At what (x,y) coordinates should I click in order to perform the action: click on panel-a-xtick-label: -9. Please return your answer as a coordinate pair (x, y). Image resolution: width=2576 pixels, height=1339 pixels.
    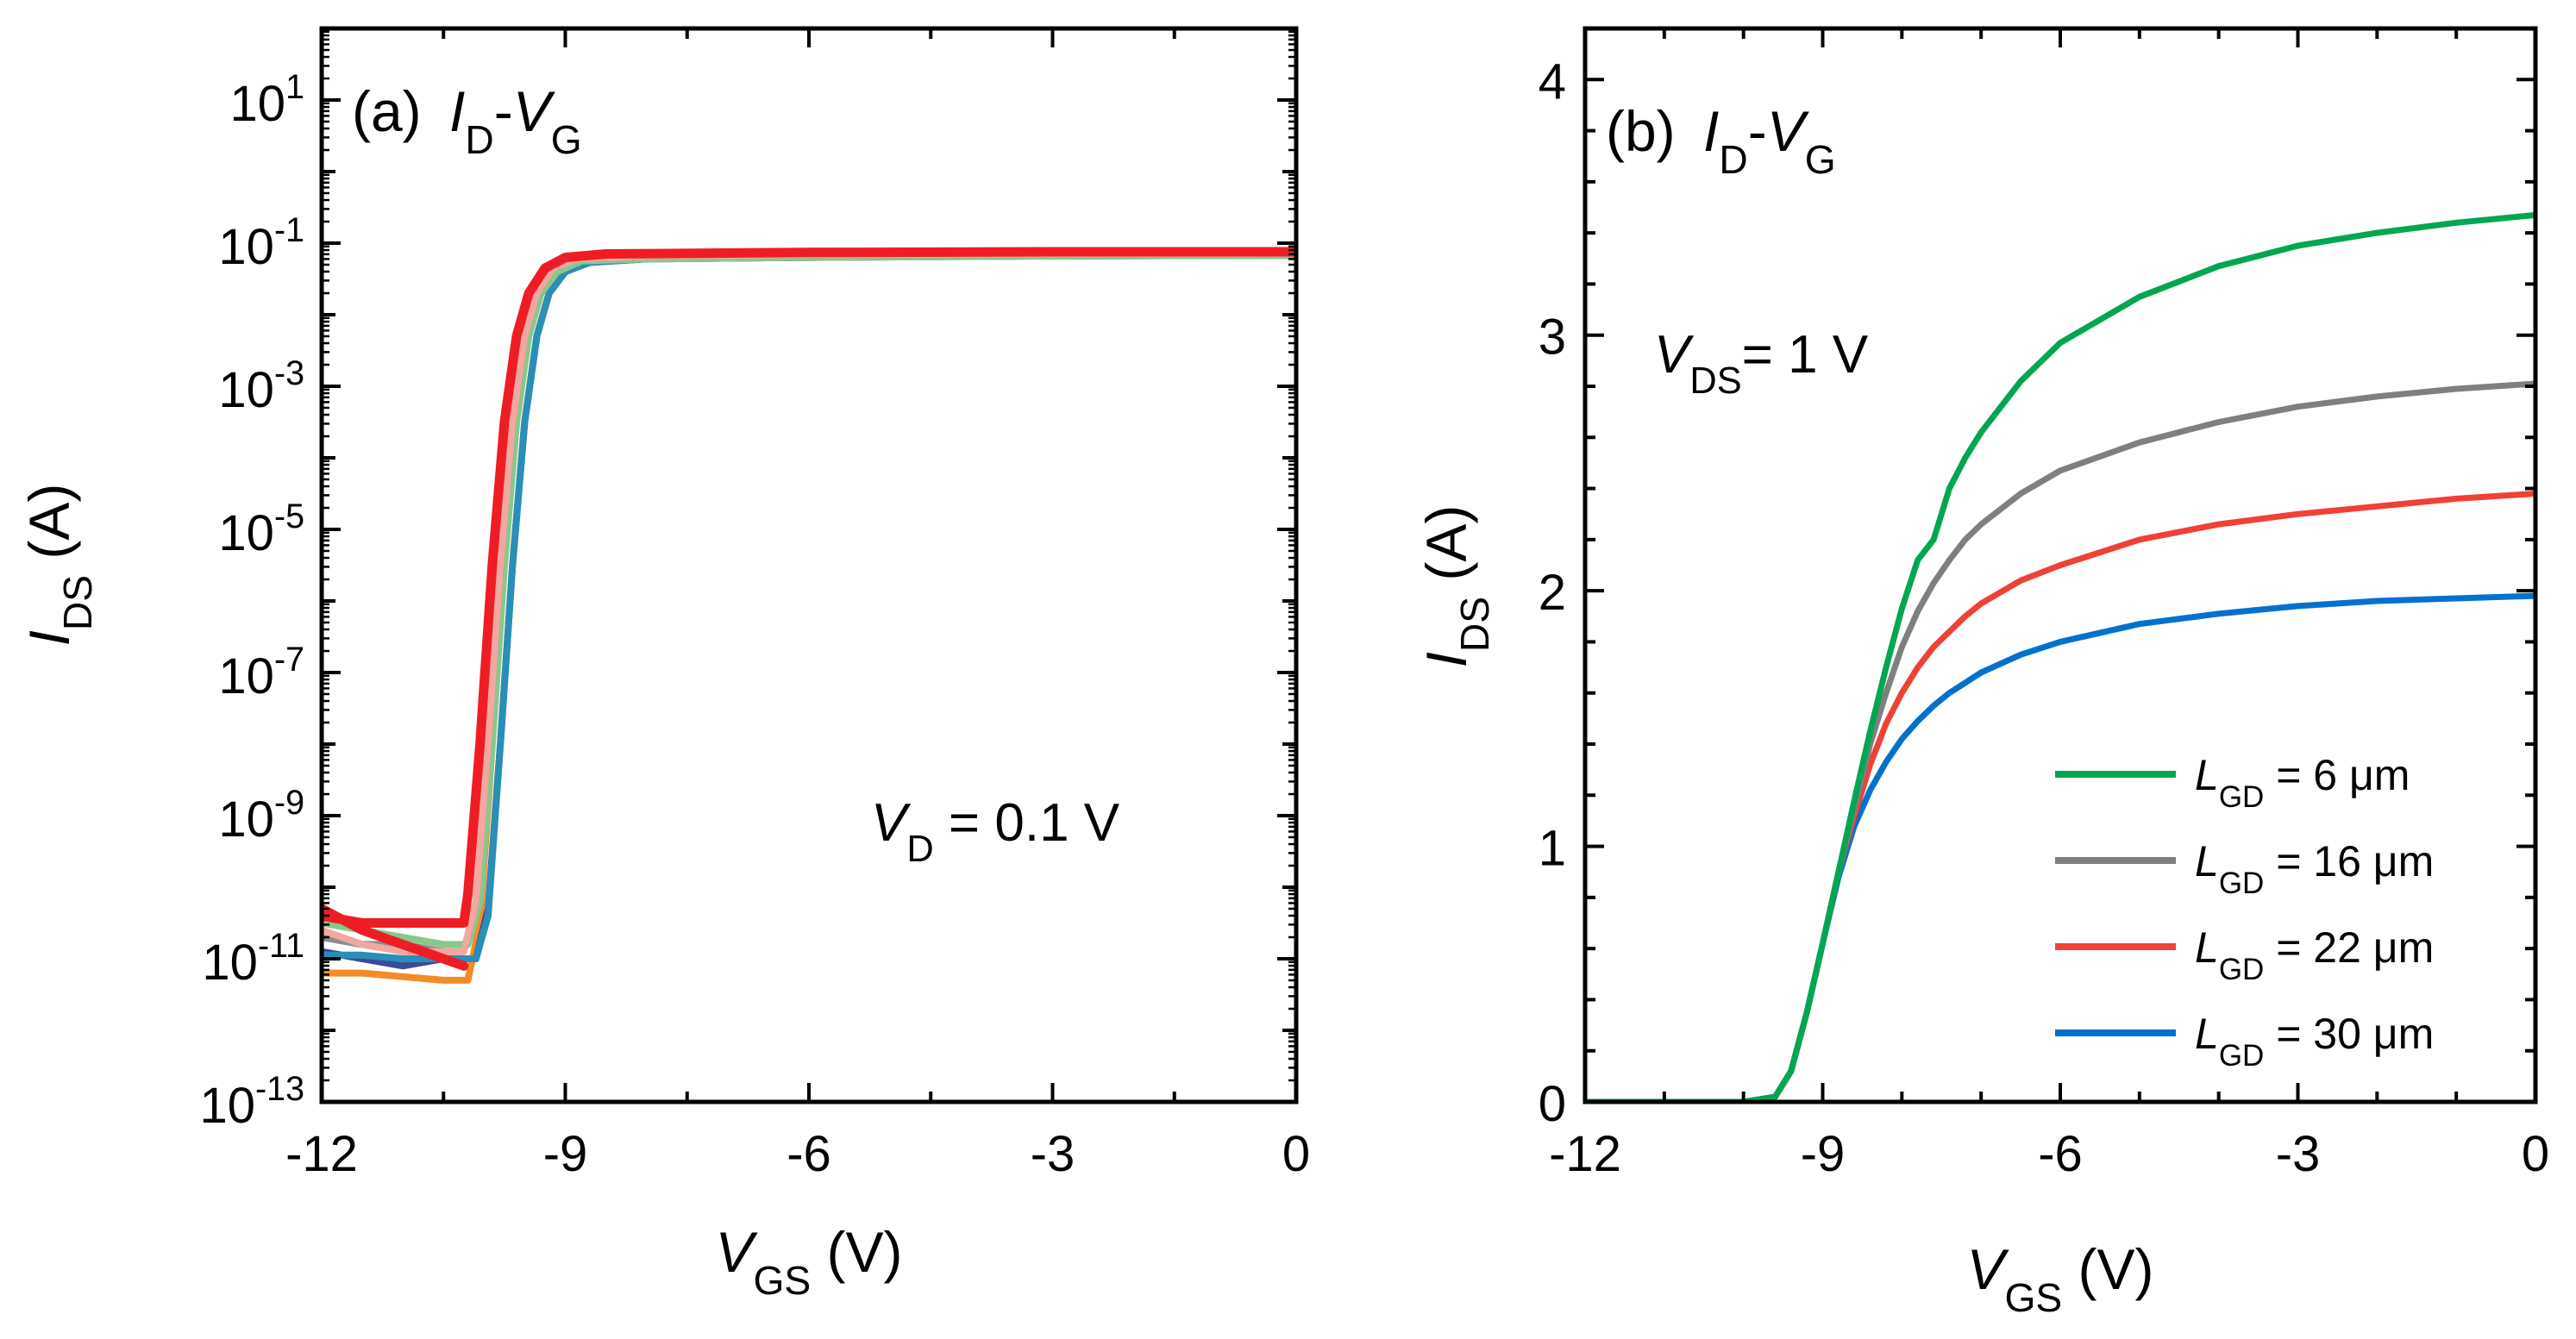
    Looking at the image, I should click on (565, 1154).